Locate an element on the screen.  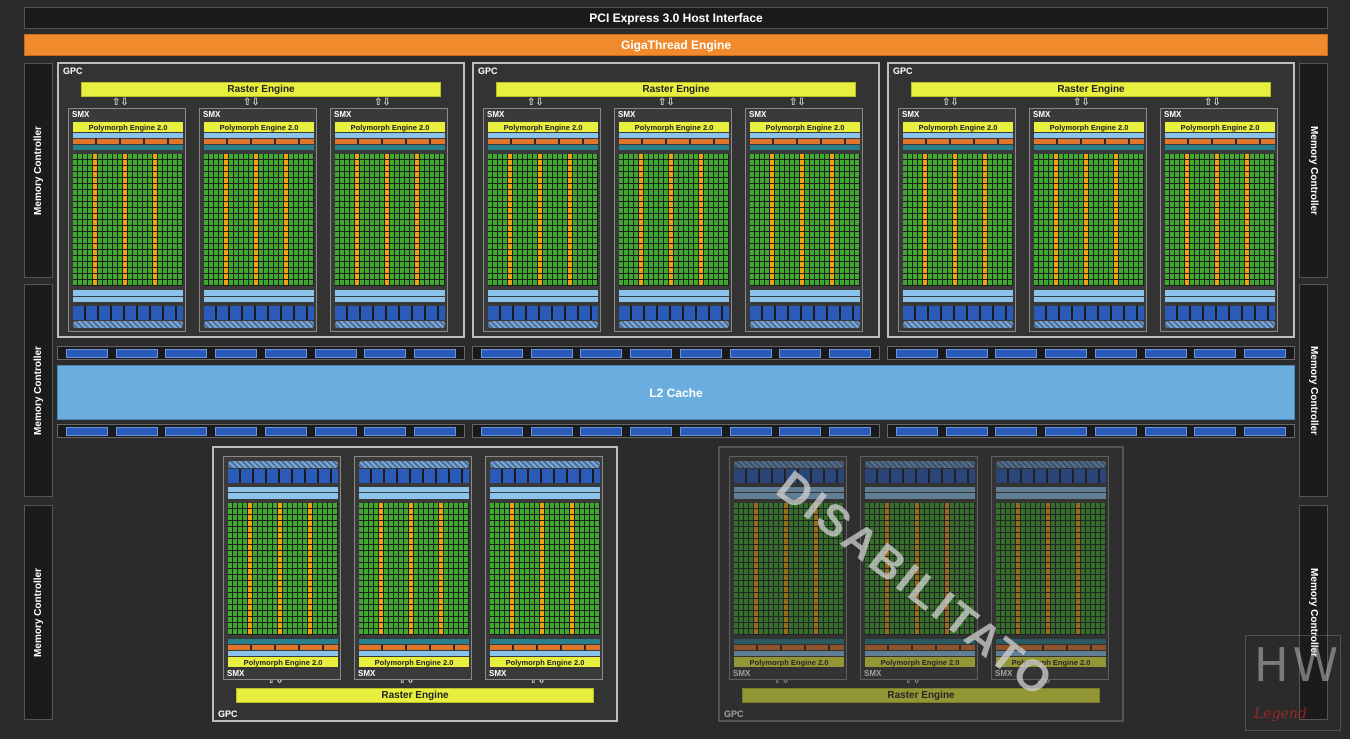
data-arrows-icon: ⇧⇩ is located at coordinates (797, 102).